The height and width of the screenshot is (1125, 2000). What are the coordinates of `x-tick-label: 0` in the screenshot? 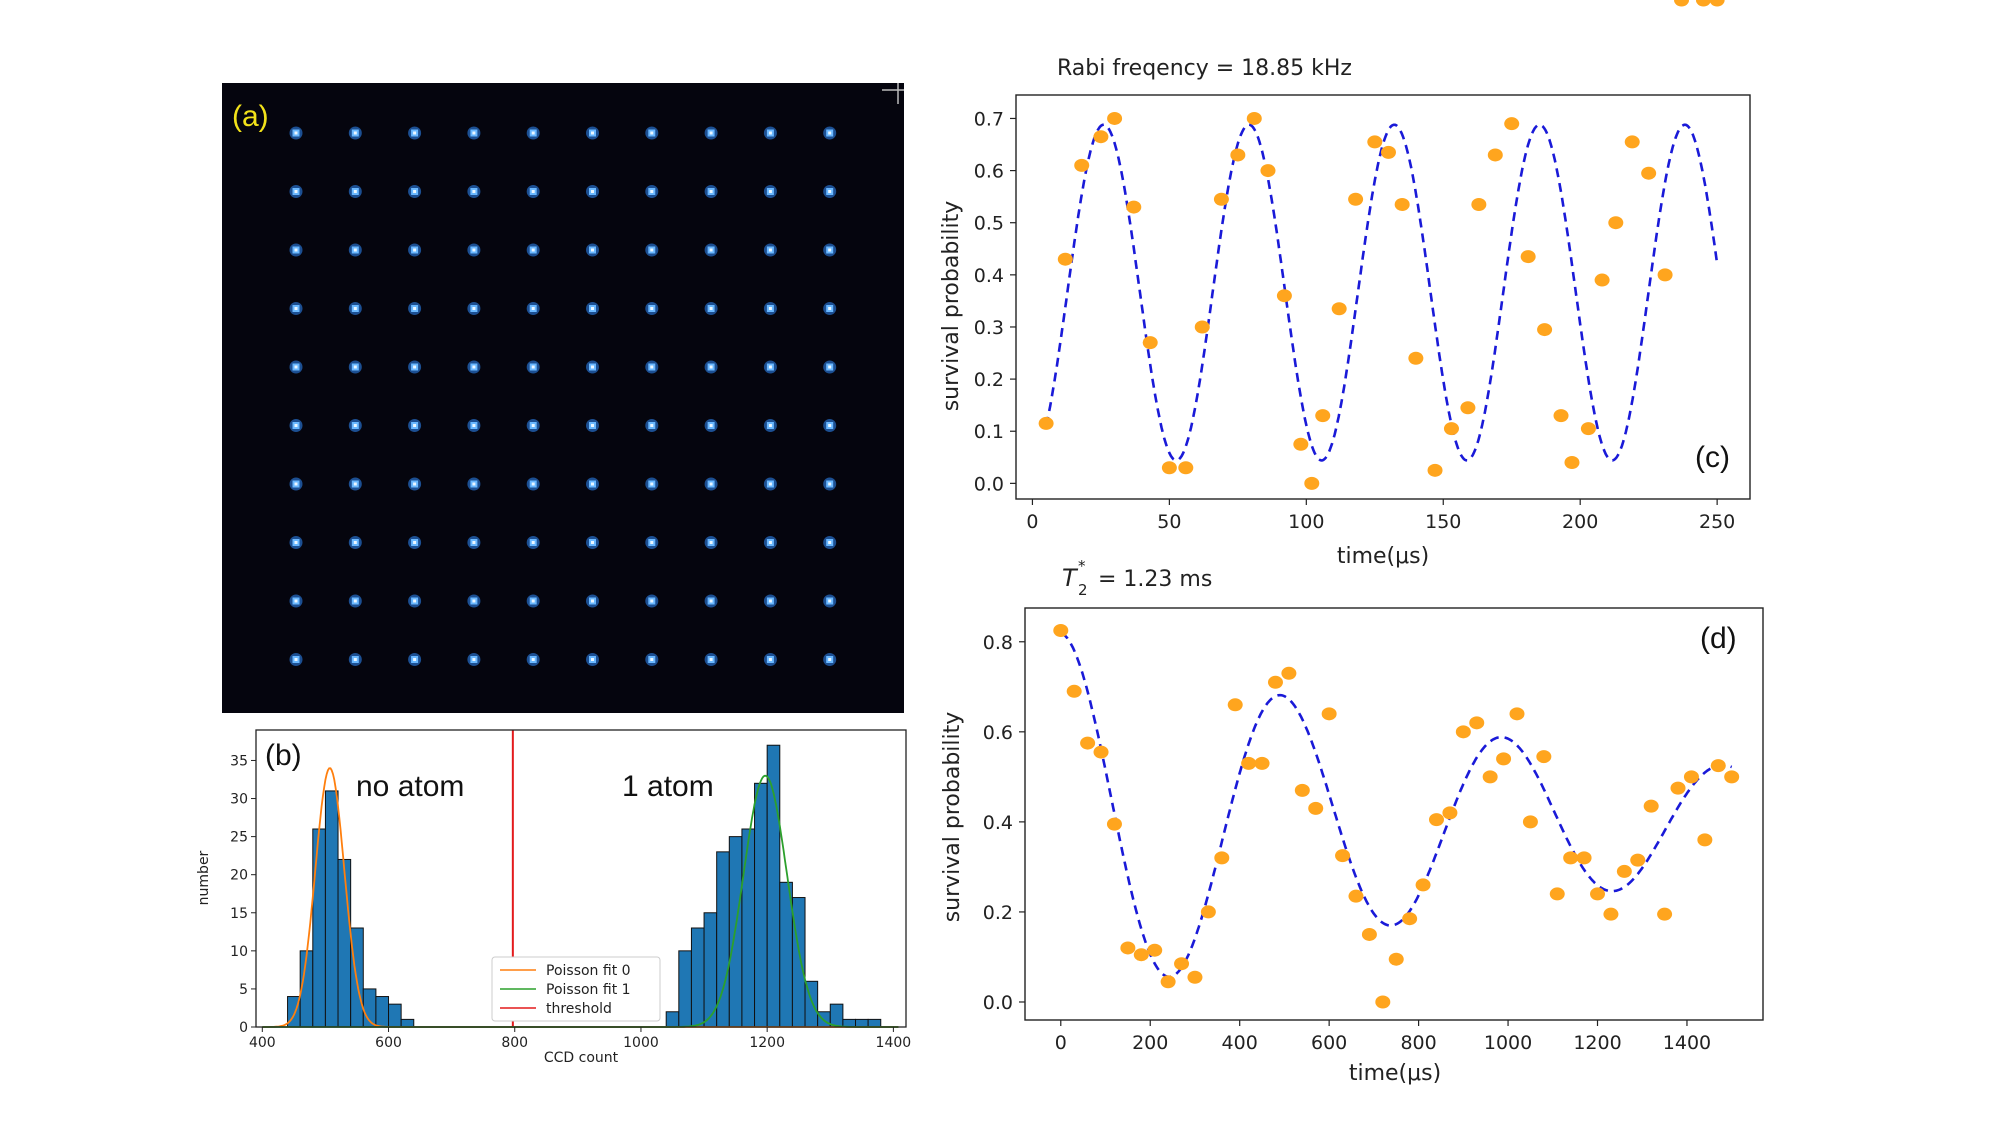 It's located at (1032, 522).